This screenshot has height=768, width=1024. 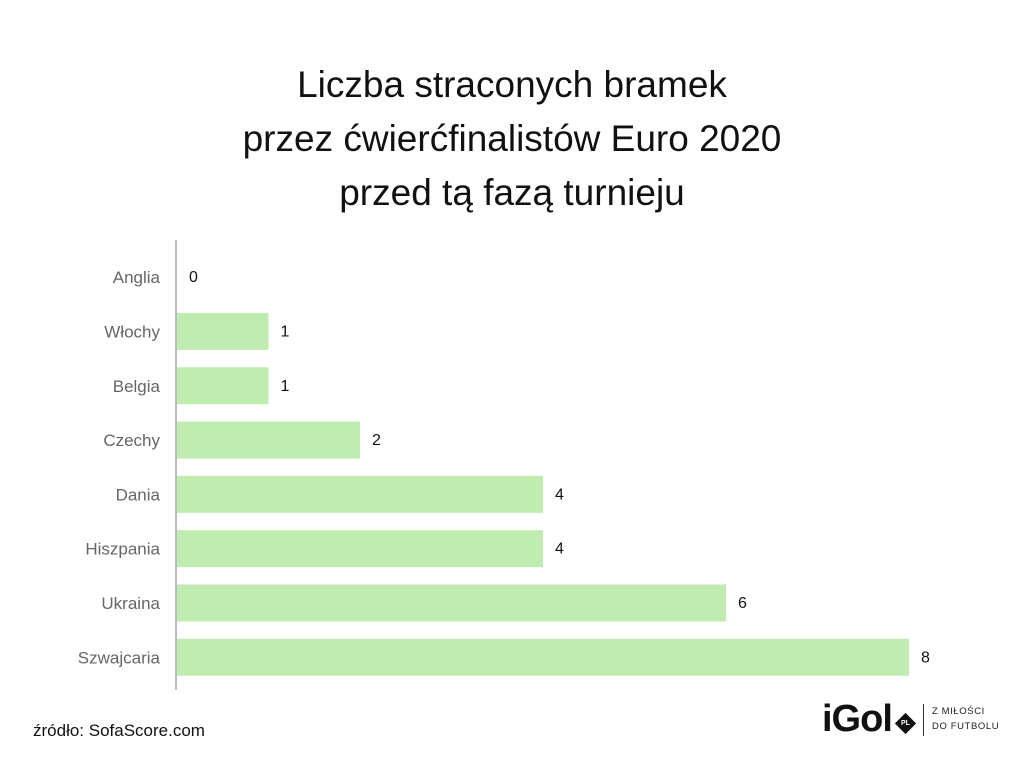 What do you see at coordinates (742, 603) in the screenshot?
I see `value-label-6: 6` at bounding box center [742, 603].